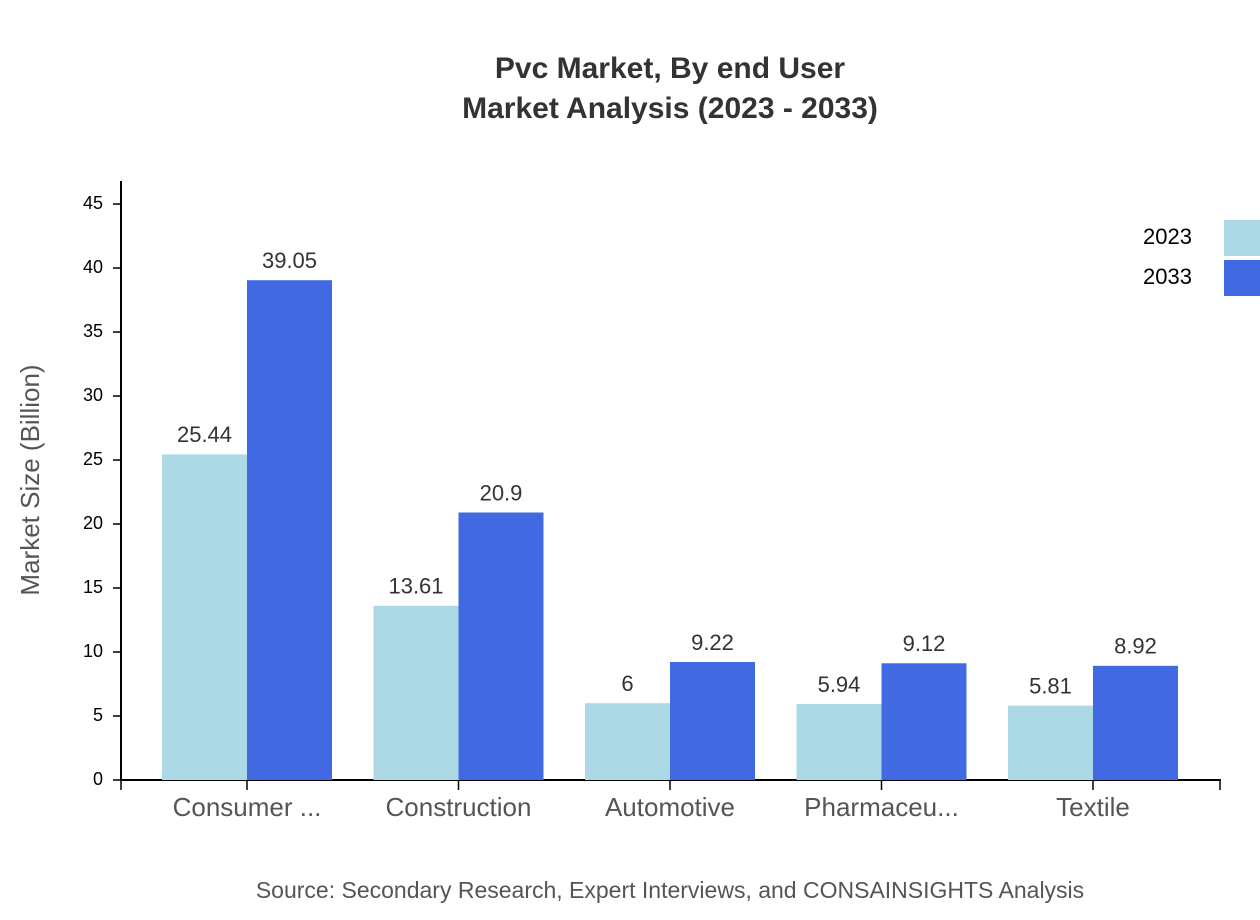 The image size is (1260, 920). I want to click on y-tick-label: 15, so click(93, 587).